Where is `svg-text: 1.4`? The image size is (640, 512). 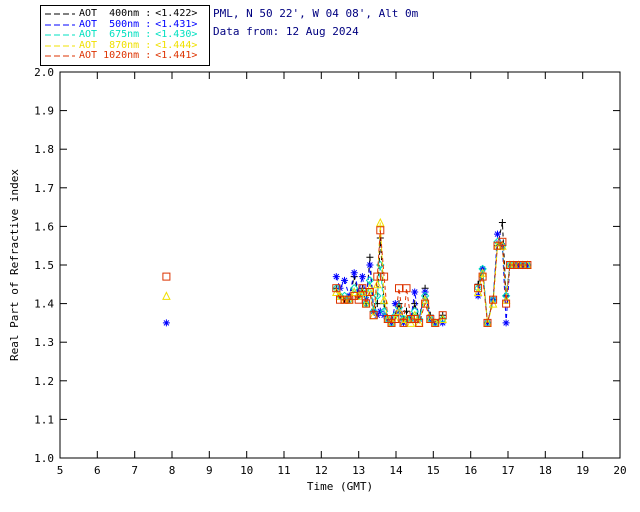
svg-text: 1.4 is located at coordinates (44, 304).